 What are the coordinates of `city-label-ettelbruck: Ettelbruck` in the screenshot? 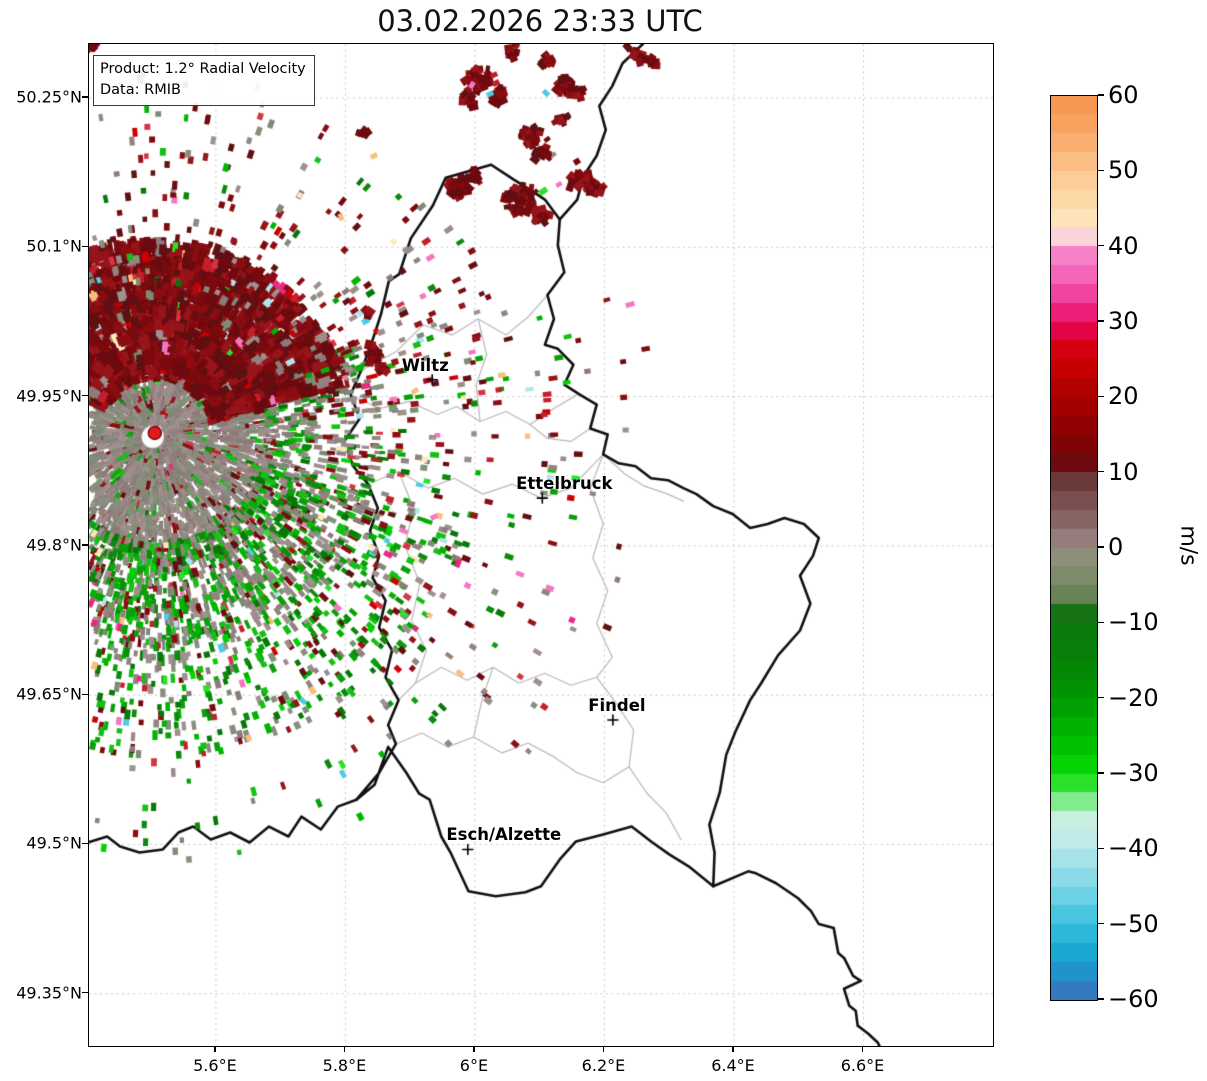 It's located at (564, 484).